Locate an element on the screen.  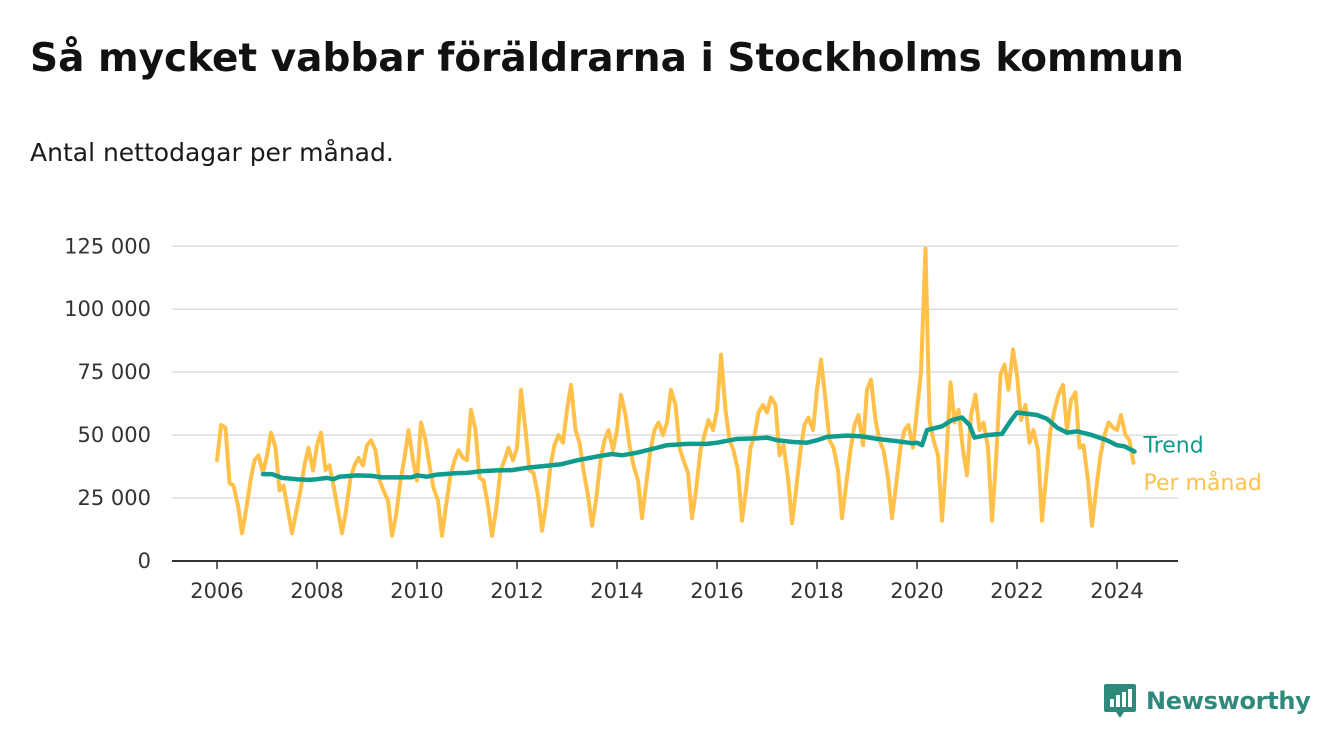
y-axis-tick-labels: 0 25 000 50 000 75 000 100 000 125 000 is located at coordinates (107, 403).